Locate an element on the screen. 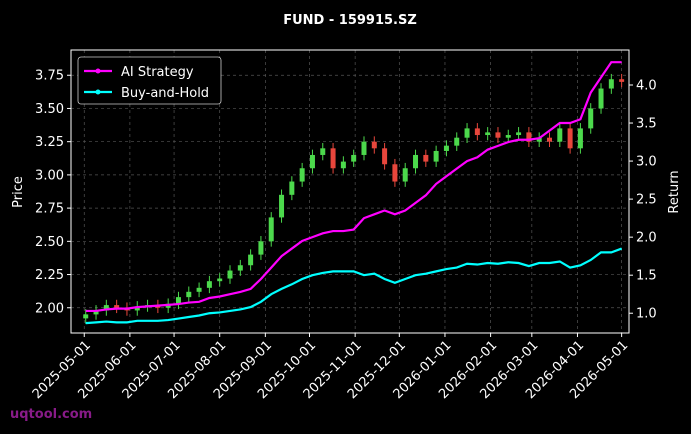 The image size is (691, 434). y-tick-label: 3.50 is located at coordinates (49, 109).